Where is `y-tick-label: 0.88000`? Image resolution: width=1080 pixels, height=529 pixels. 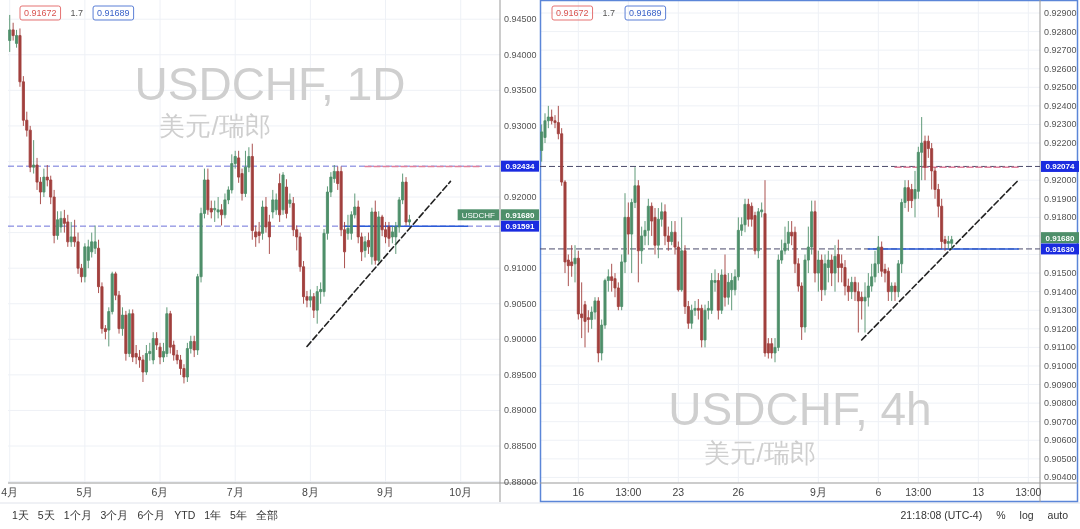
y-tick-label: 0.88000 is located at coordinates (520, 481).